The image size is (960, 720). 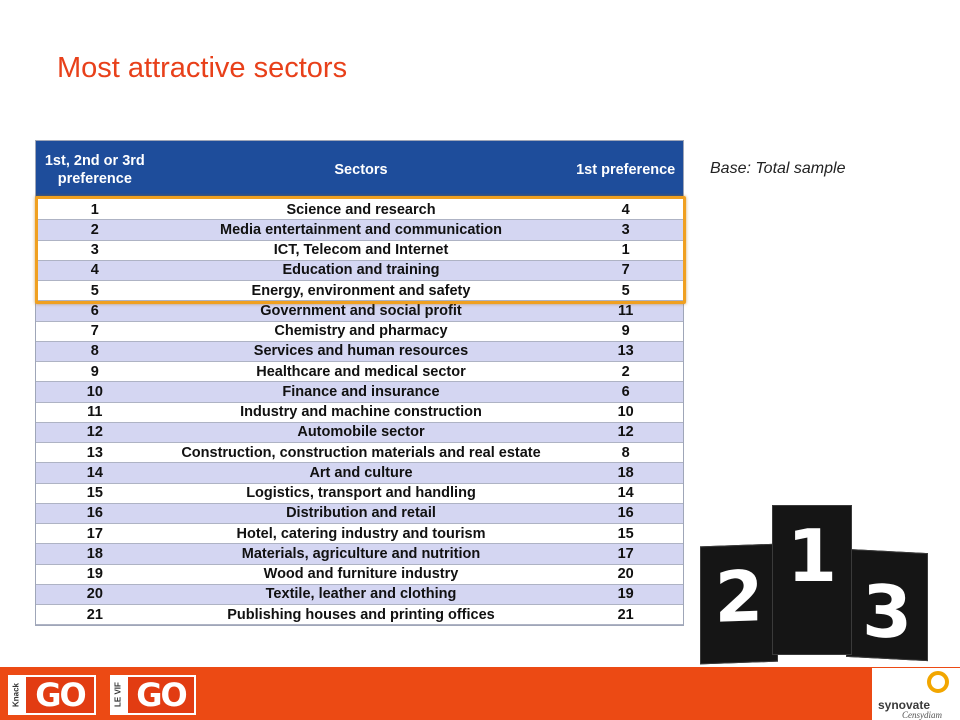 What do you see at coordinates (94, 452) in the screenshot?
I see `rank-cell: 13` at bounding box center [94, 452].